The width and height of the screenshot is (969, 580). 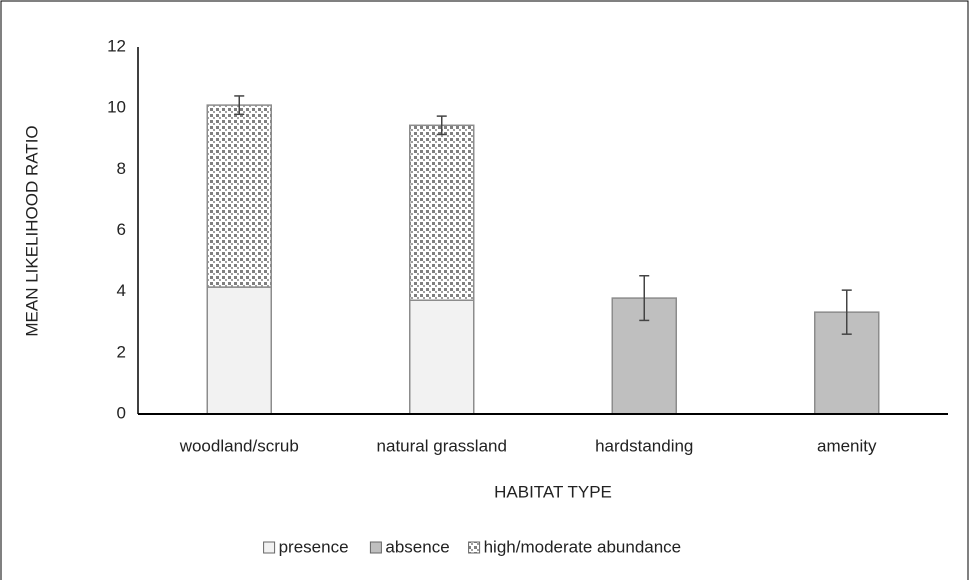 I want to click on y-tick-label: 2, so click(x=121, y=351).